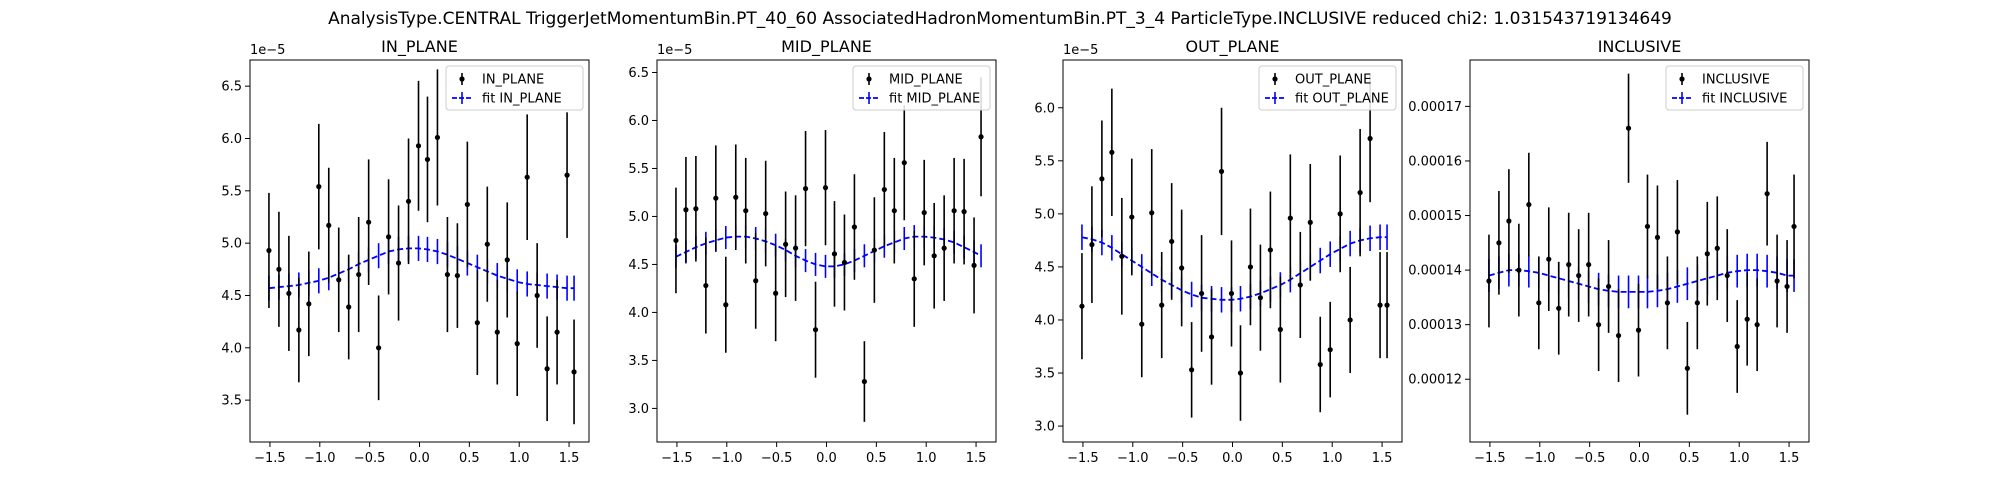  I want to click on plot-area, so click(1641, 244).